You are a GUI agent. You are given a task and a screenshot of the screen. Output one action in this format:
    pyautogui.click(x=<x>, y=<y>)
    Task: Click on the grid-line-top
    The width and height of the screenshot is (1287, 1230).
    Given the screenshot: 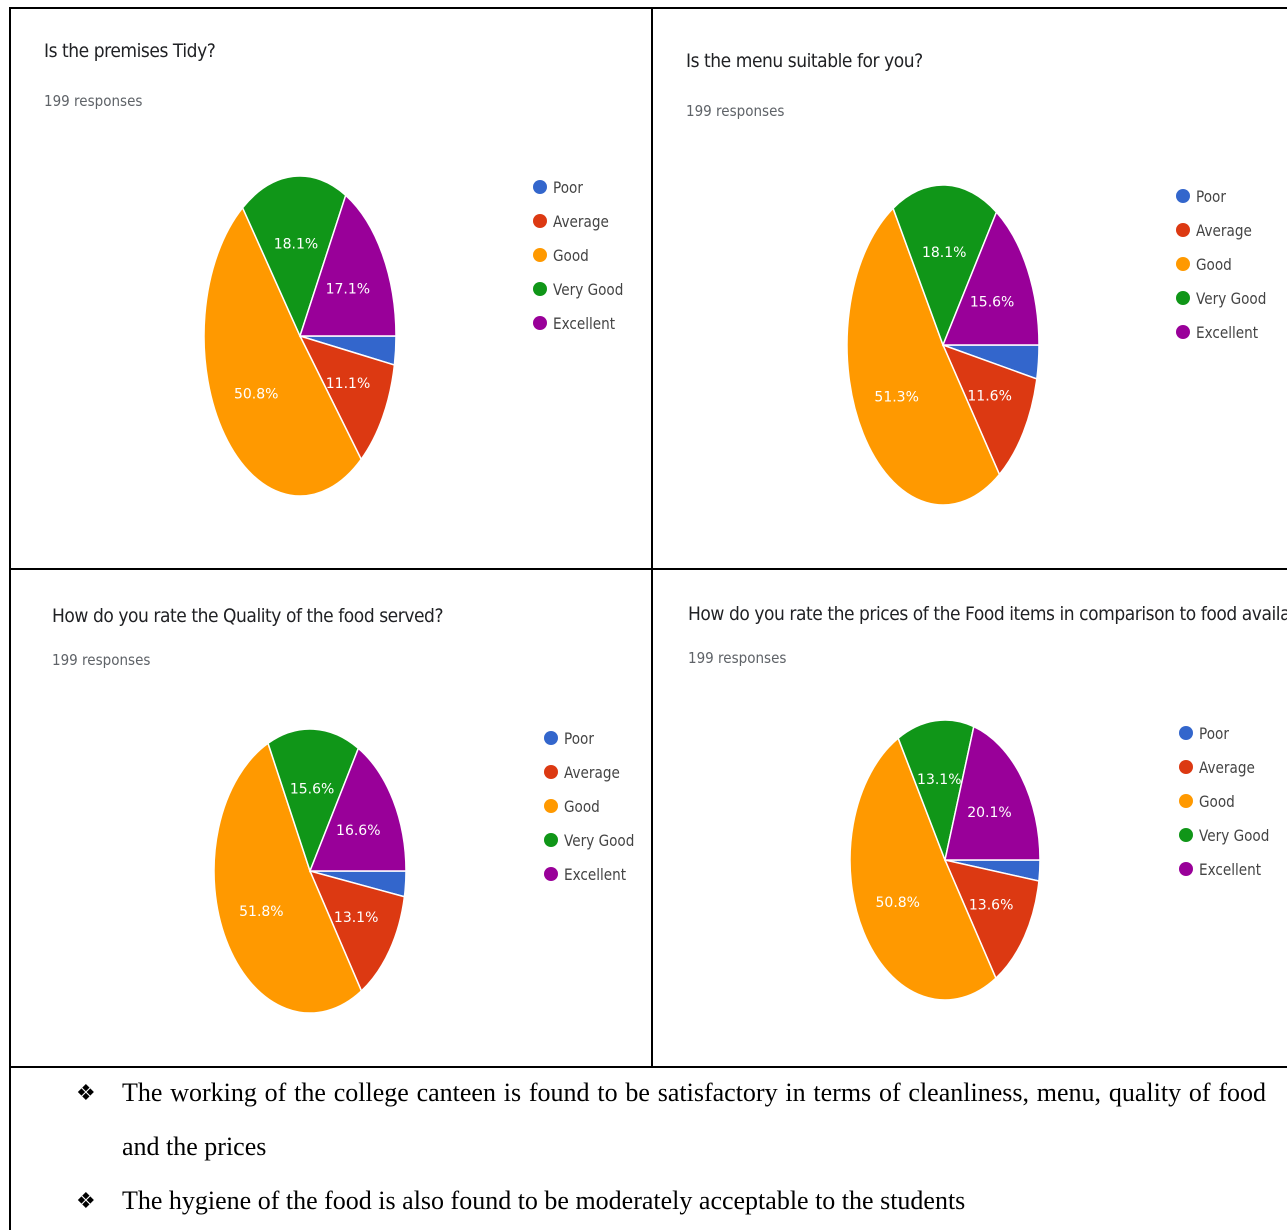 What is the action you would take?
    pyautogui.click(x=648, y=8)
    